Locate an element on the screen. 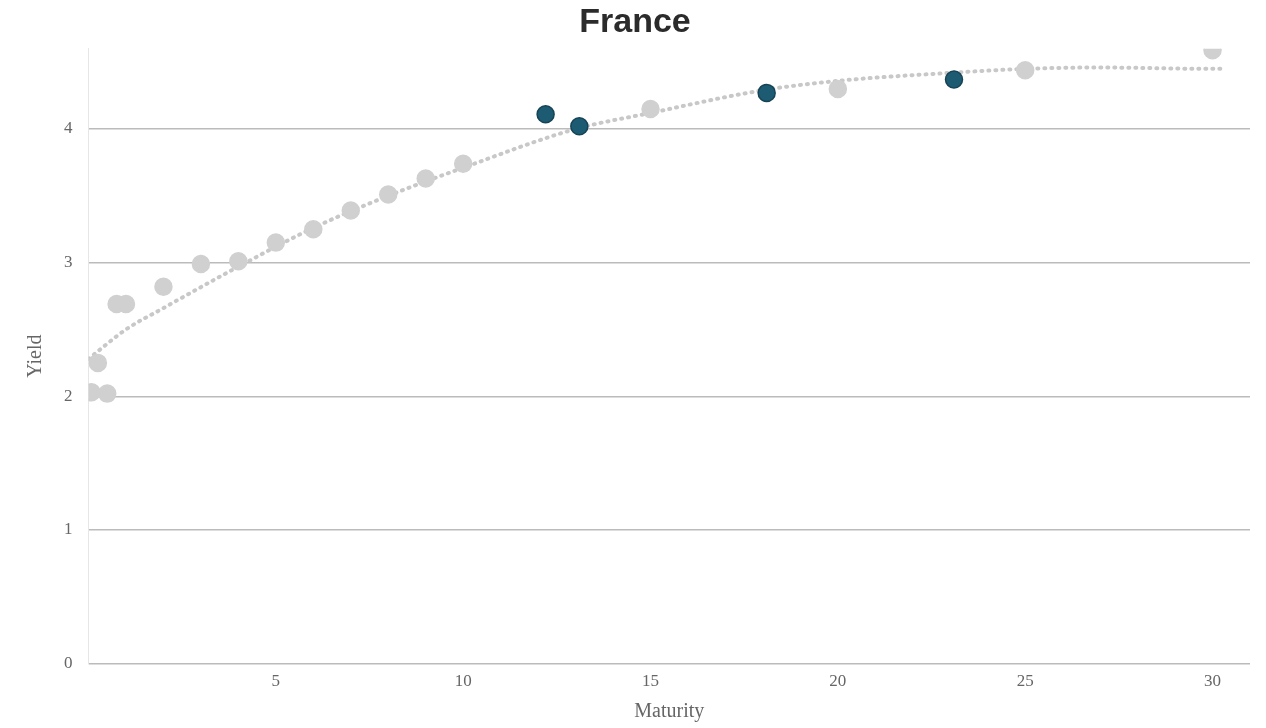 The width and height of the screenshot is (1266, 728). chart-title: France is located at coordinates (635, 19).